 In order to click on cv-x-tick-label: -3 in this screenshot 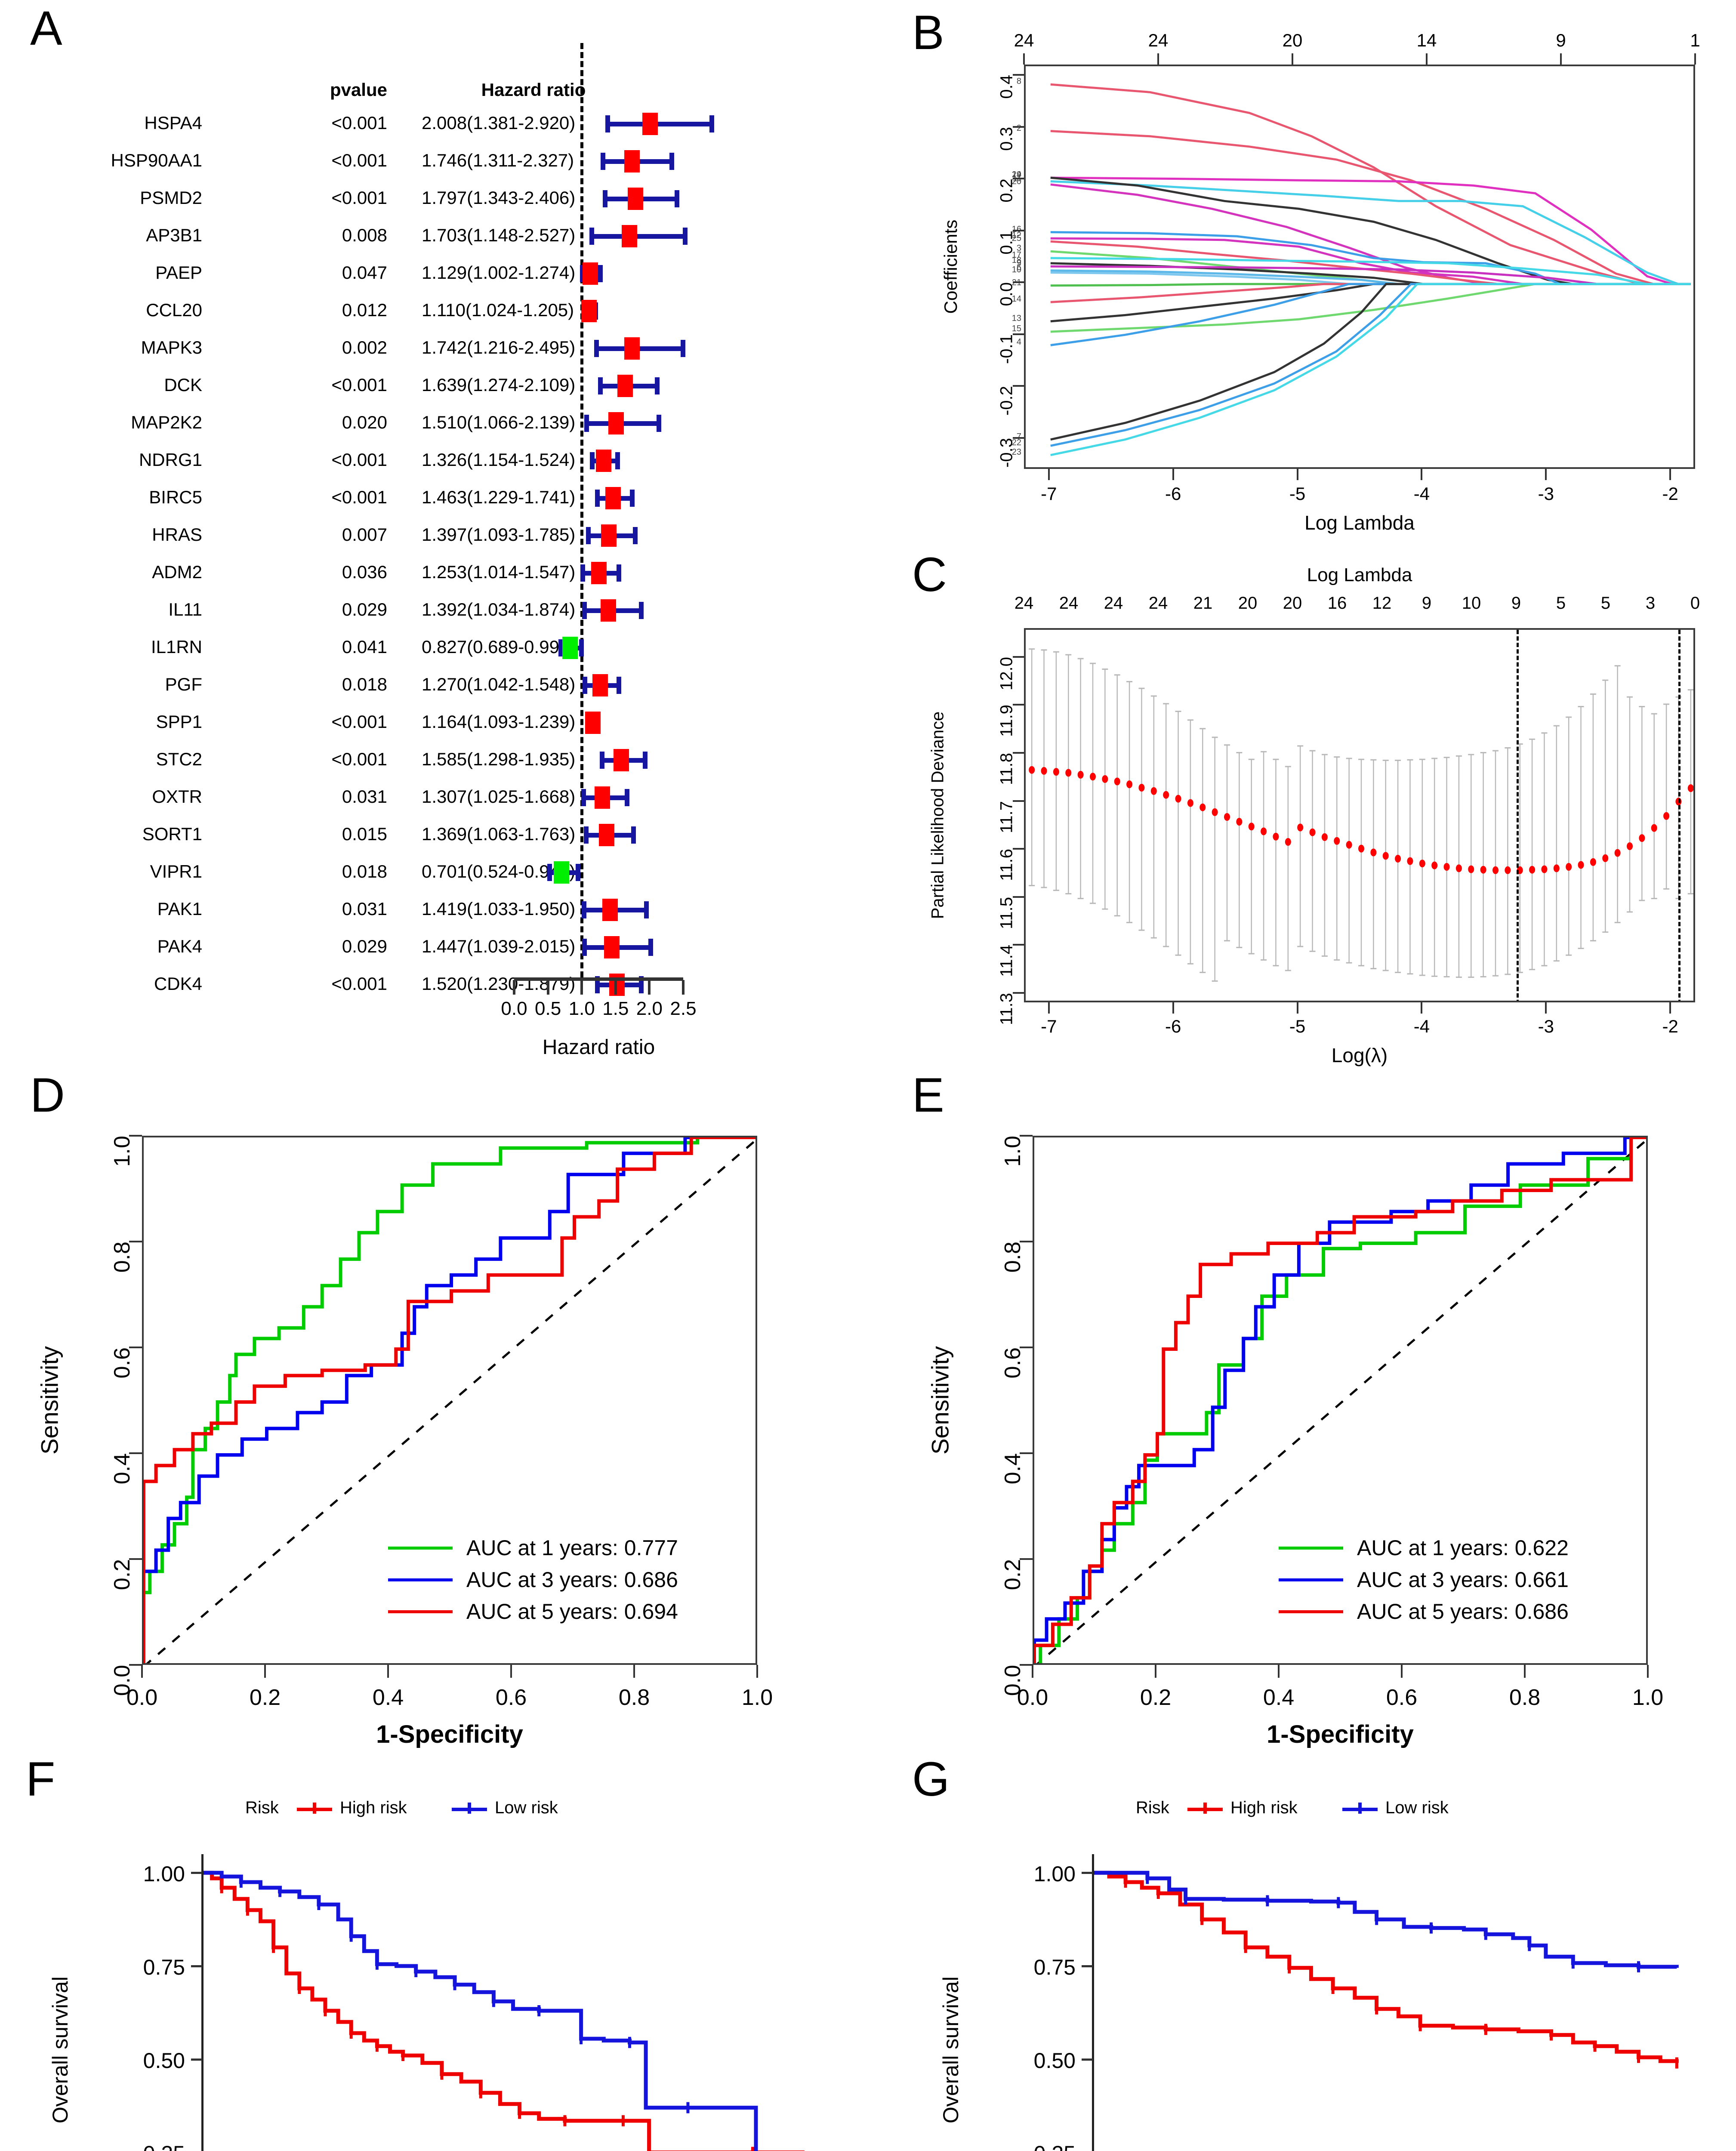, I will do `click(1546, 1026)`.